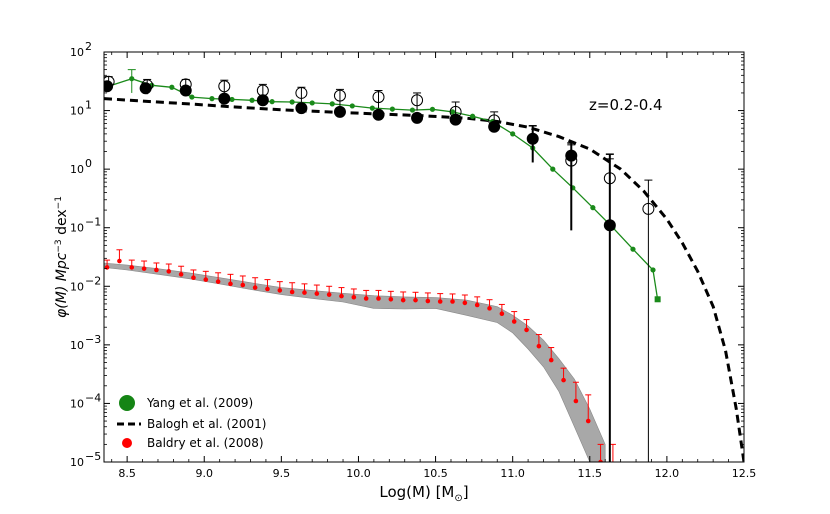  What do you see at coordinates (93, 339) in the screenshot?
I see `y-tick-label-exponent: −3` at bounding box center [93, 339].